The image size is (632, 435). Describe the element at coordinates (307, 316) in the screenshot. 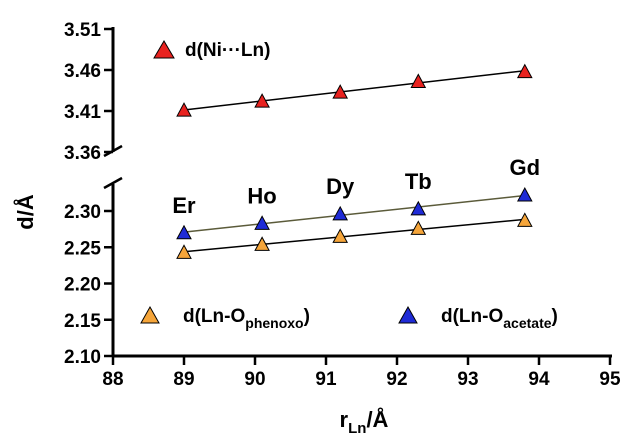

I see `legend-label-phenoxo-tail: )` at that location.